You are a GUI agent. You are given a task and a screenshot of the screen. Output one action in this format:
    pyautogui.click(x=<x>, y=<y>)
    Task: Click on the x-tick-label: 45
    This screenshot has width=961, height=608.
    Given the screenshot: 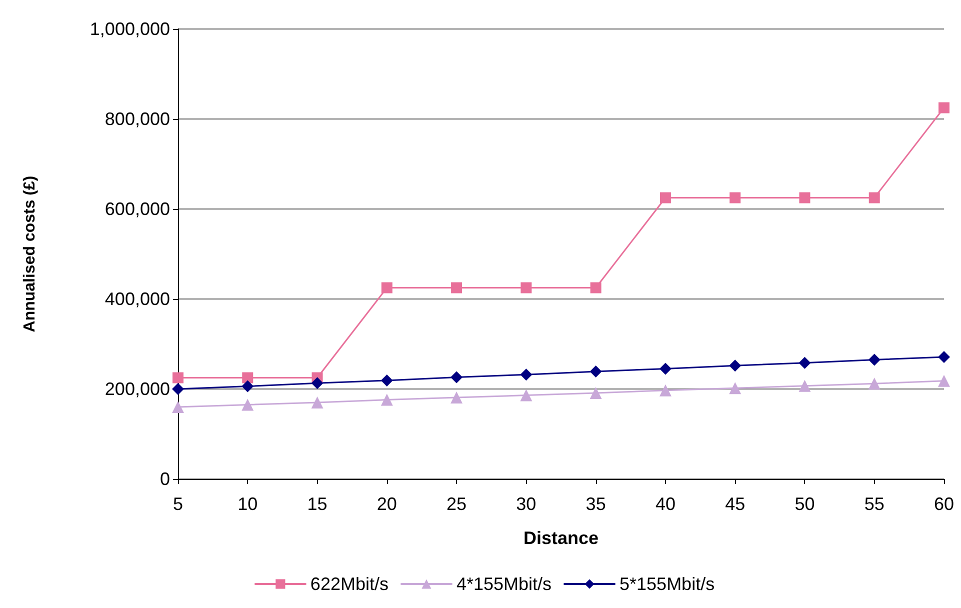 What is the action you would take?
    pyautogui.click(x=735, y=504)
    